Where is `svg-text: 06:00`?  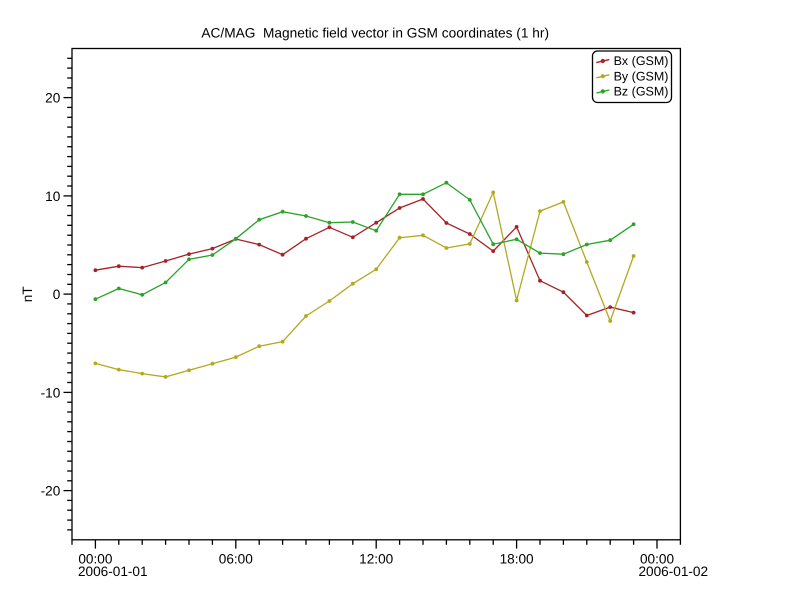 svg-text: 06:00 is located at coordinates (236, 559).